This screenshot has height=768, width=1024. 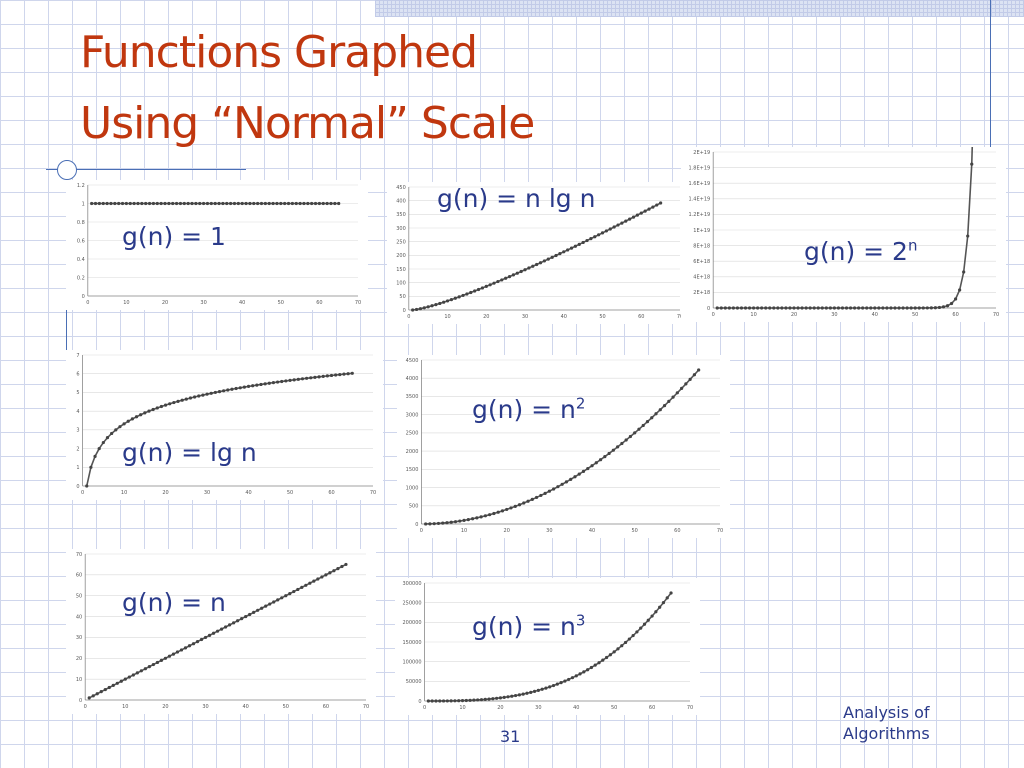 What do you see at coordinates (510, 736) in the screenshot?
I see `page-number: 31` at bounding box center [510, 736].